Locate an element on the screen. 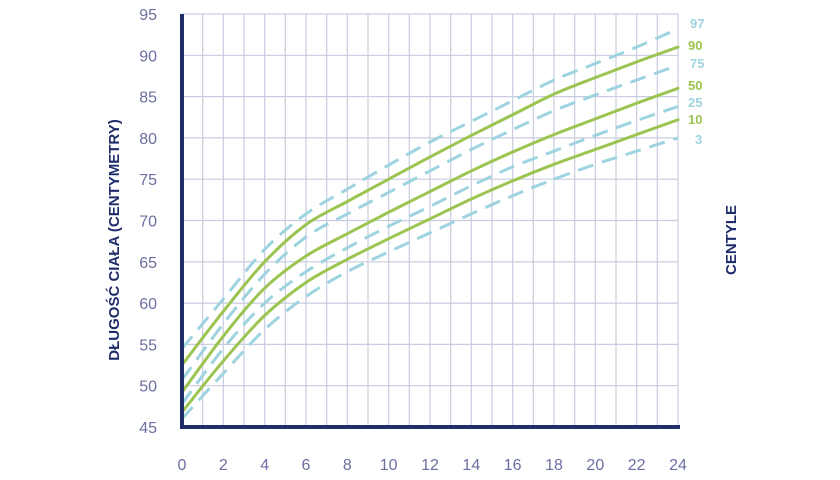  x-tick-label: 14 is located at coordinates (471, 465).